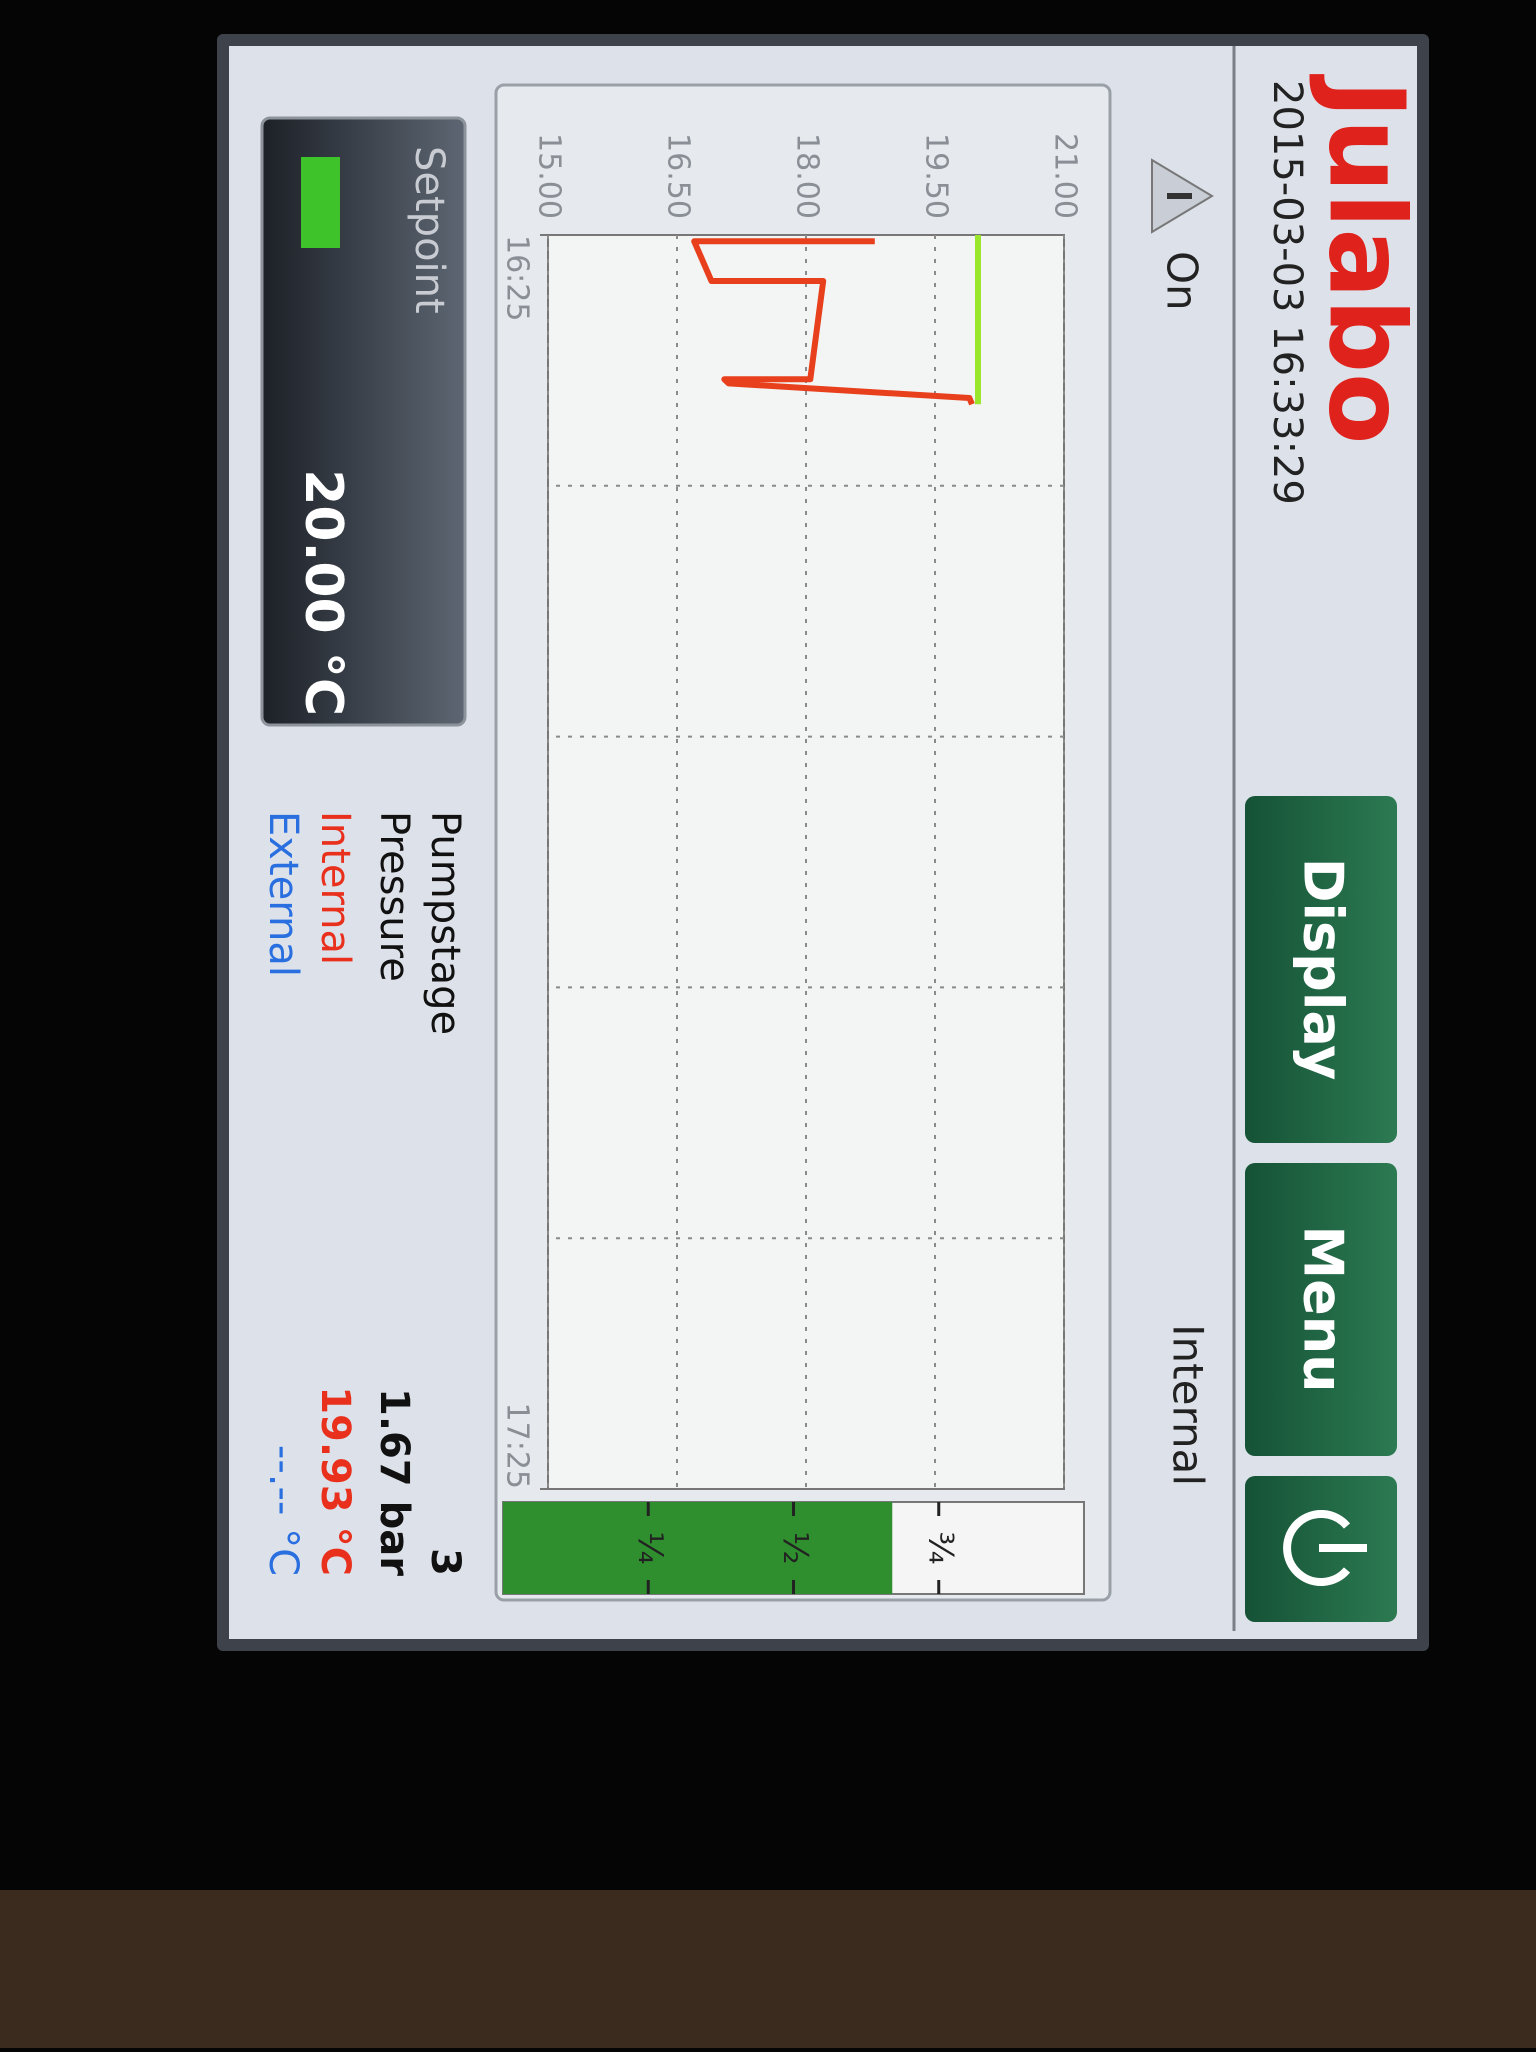  I want to click on display-button, so click(1321, 969).